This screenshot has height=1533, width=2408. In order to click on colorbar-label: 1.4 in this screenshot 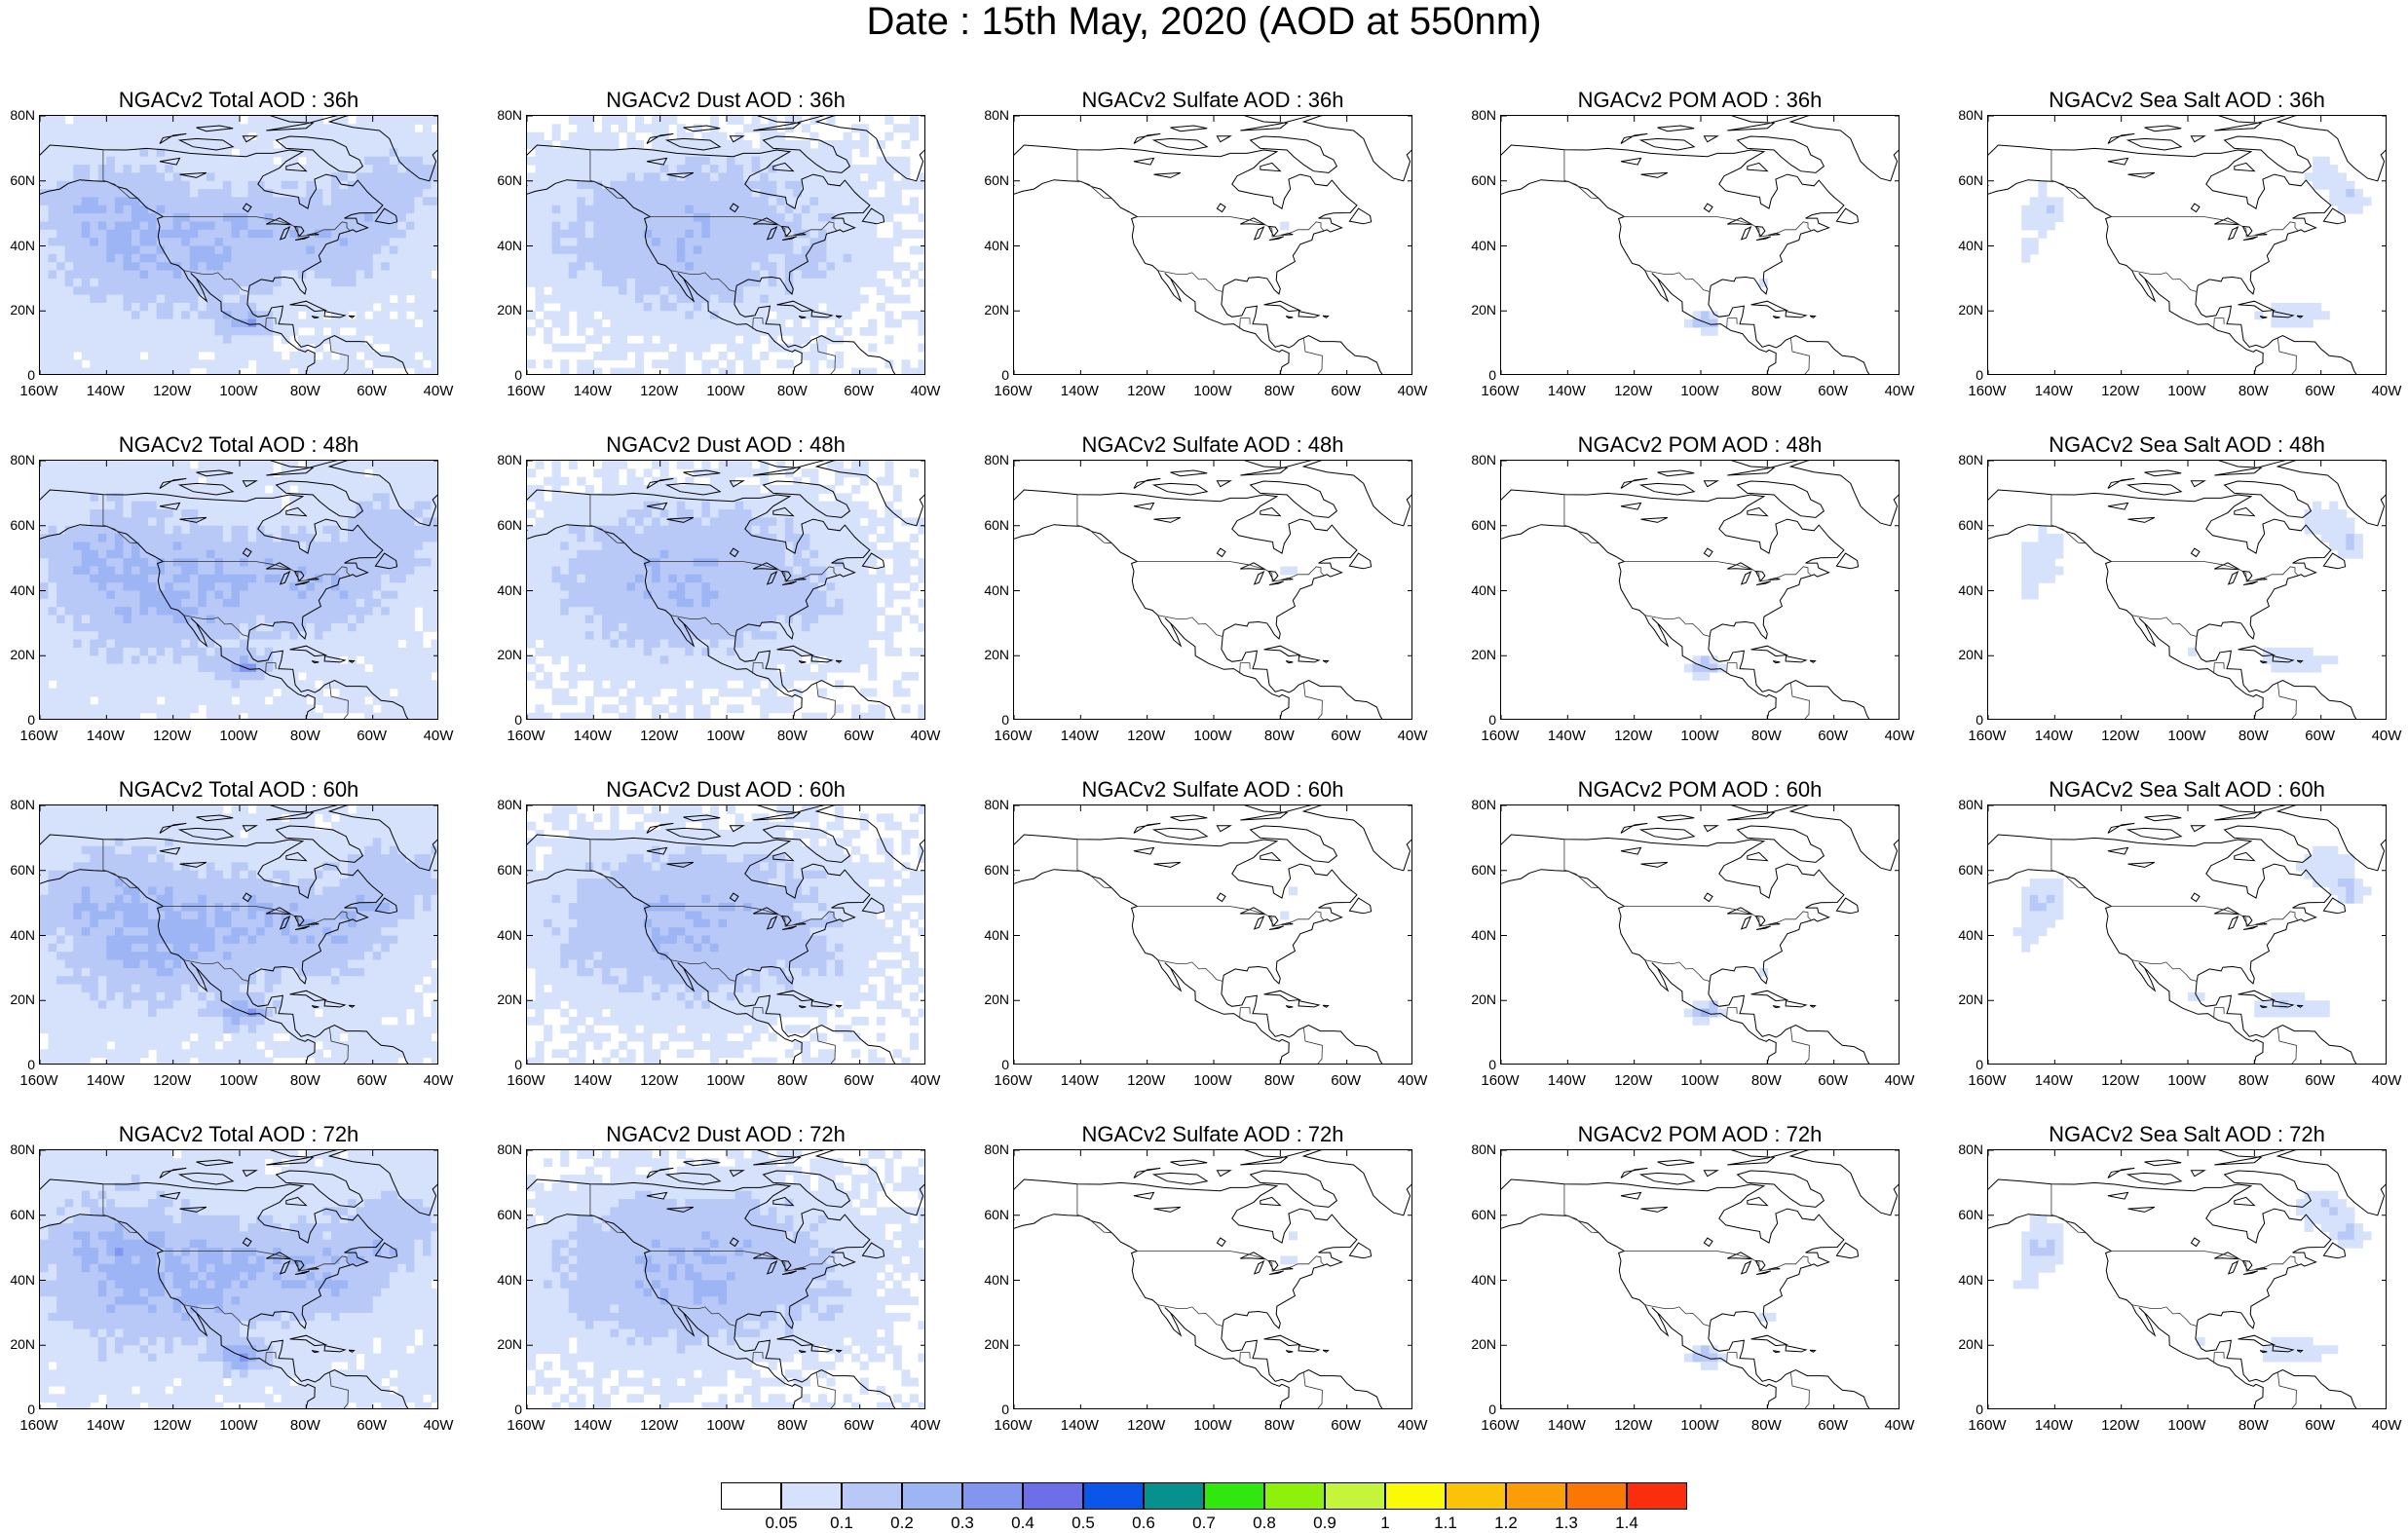, I will do `click(1626, 1523)`.